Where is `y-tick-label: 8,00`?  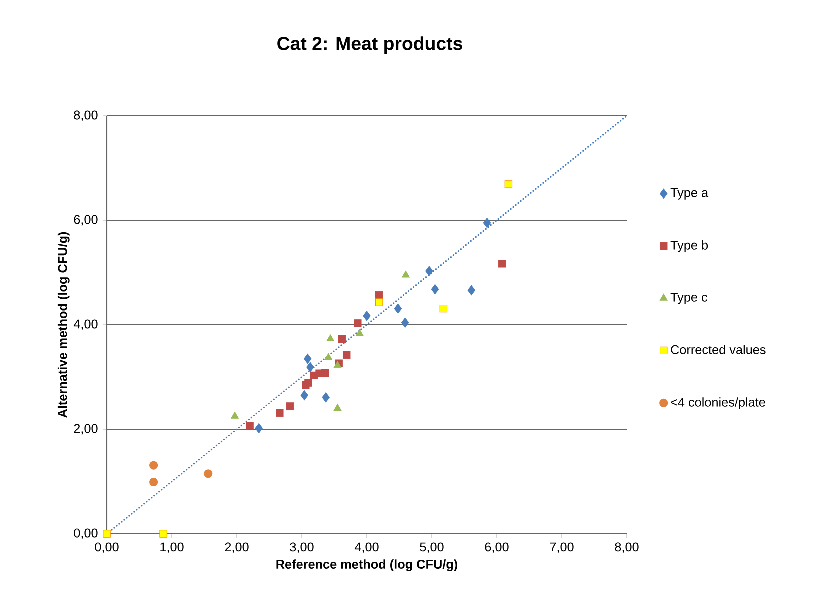
y-tick-label: 8,00 is located at coordinates (86, 116).